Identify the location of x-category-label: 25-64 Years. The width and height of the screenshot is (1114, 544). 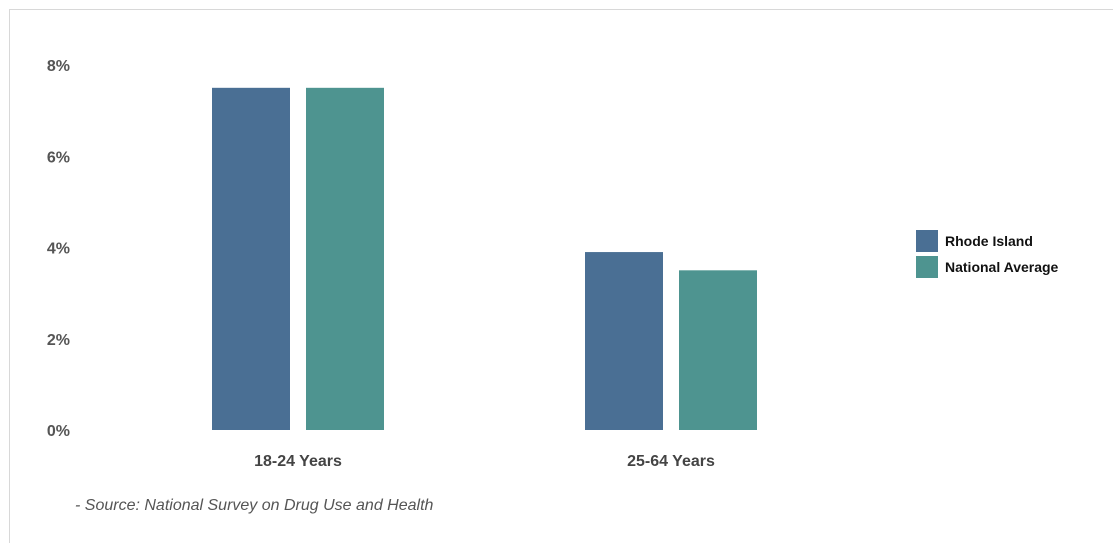
(671, 461).